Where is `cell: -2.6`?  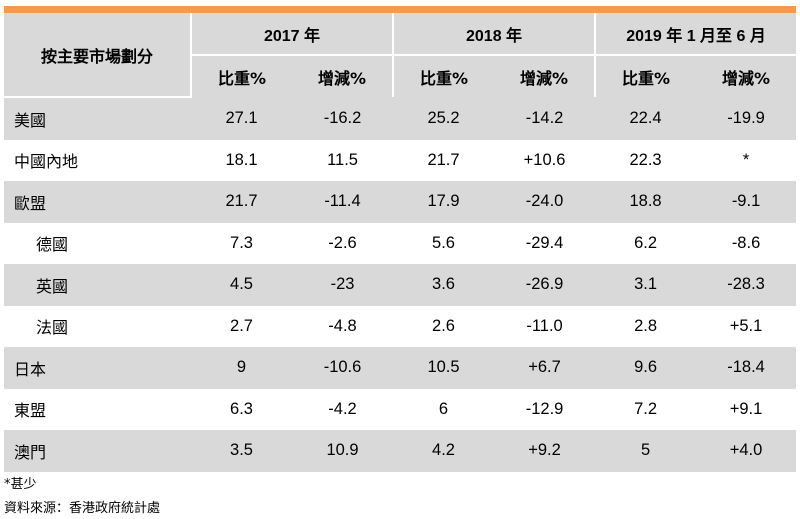 cell: -2.6 is located at coordinates (342, 242).